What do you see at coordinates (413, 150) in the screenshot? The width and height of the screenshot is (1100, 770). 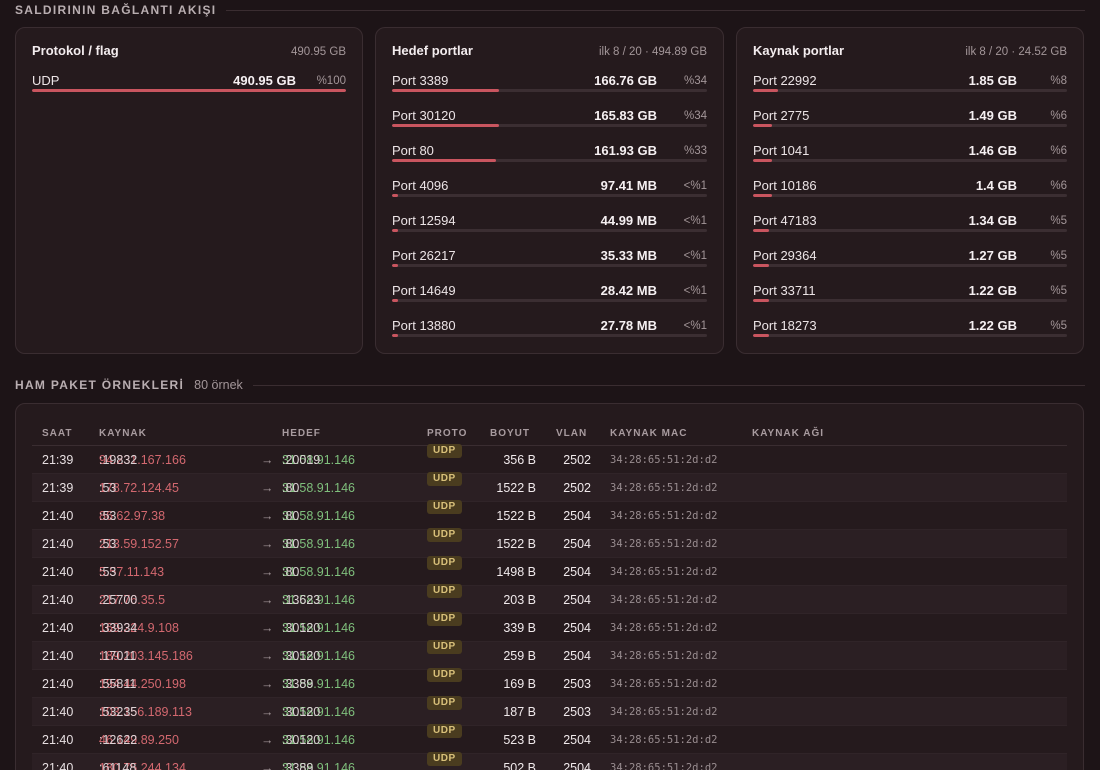 I see `breakdown-label: Port 80` at bounding box center [413, 150].